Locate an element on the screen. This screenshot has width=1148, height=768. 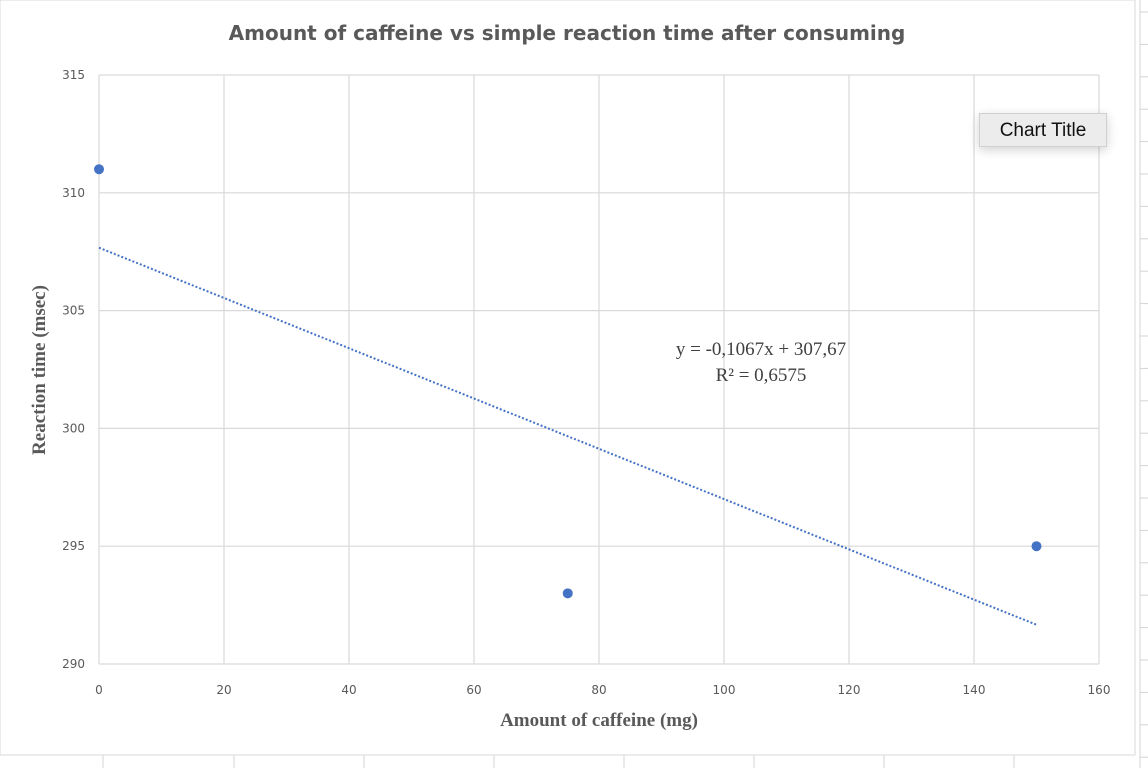
y-tick-label: 315 is located at coordinates (73, 75).